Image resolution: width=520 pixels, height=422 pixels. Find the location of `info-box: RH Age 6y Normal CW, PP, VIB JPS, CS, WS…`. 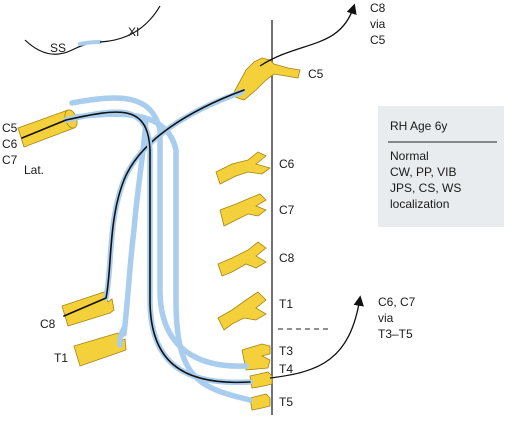

info-box: RH Age 6y Normal CW, PP, VIB JPS, CS, WS… is located at coordinates (441, 166).